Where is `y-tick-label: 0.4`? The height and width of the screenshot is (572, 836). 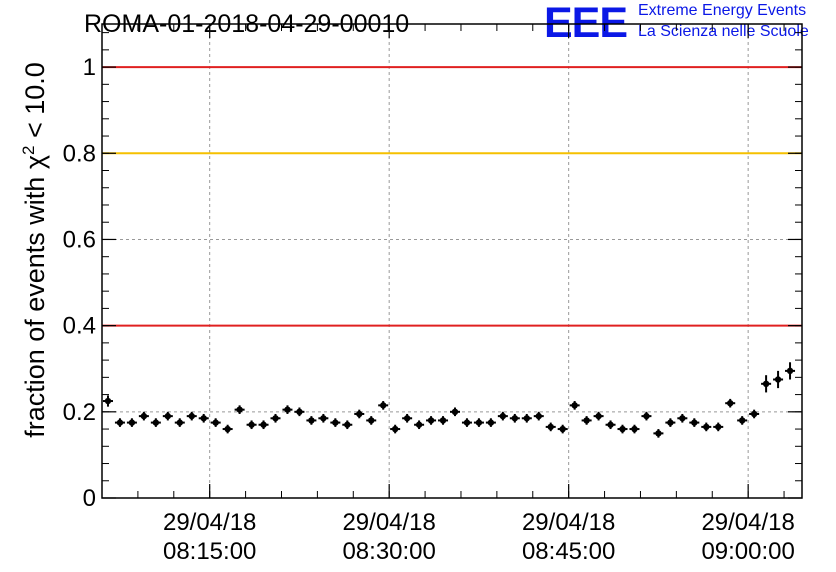
y-tick-label: 0.4 is located at coordinates (79, 326).